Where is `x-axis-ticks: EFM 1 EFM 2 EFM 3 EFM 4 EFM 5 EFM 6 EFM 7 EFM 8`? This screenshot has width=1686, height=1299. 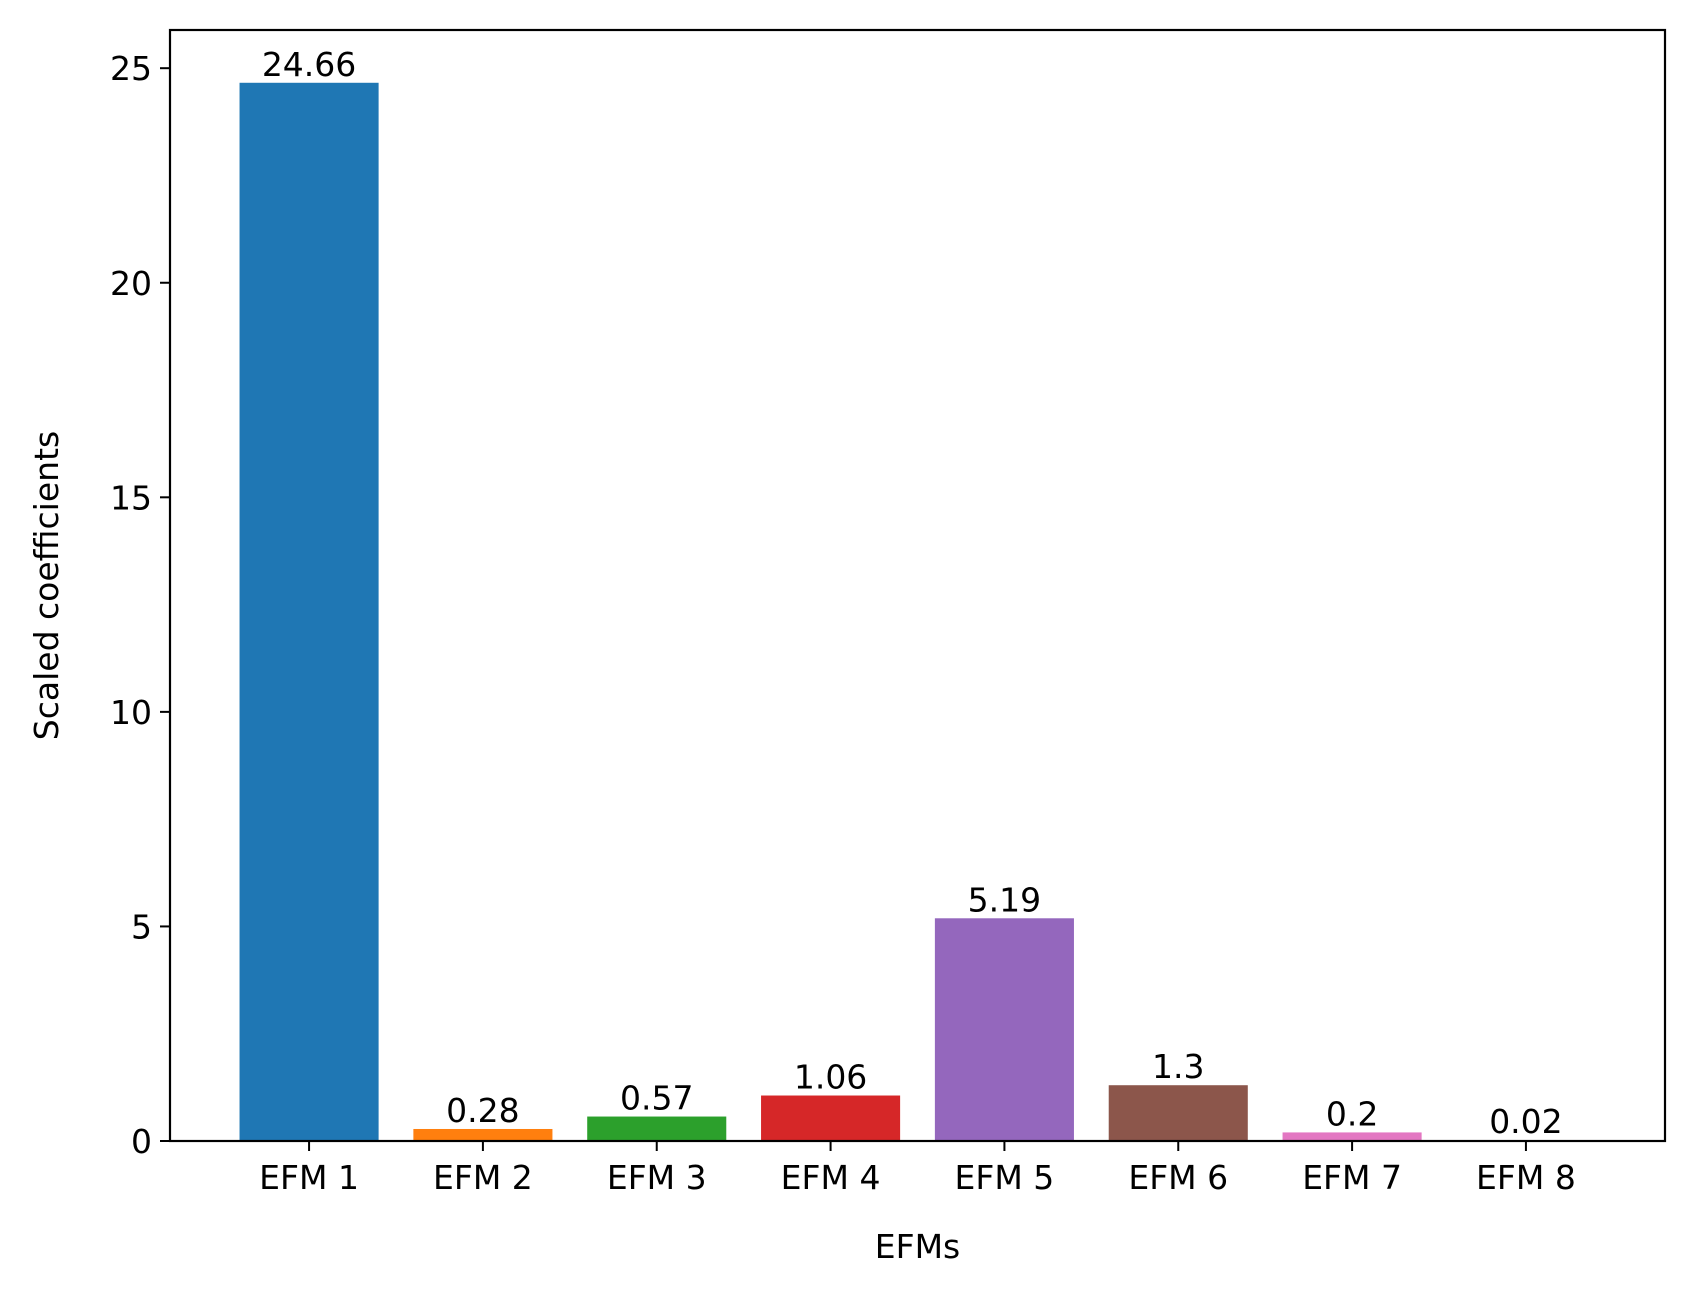 x-axis-ticks: EFM 1 EFM 2 EFM 3 EFM 4 EFM 5 EFM 6 EFM 7 EFM 8 is located at coordinates (917, 1169).